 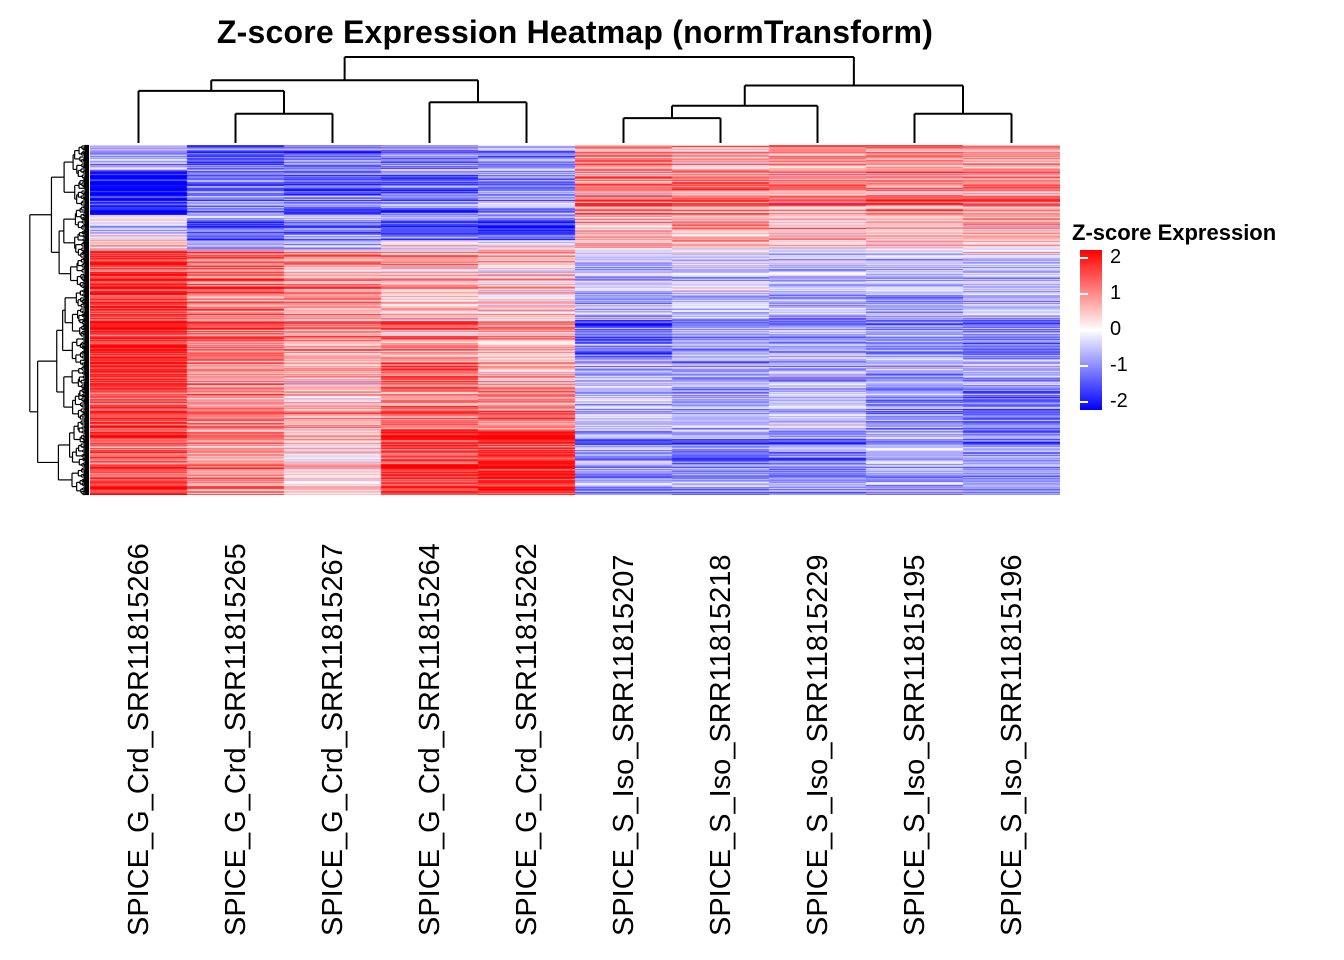 I want to click on column-label: SPICE_S_Iso_SRR11815207, so click(x=623, y=745).